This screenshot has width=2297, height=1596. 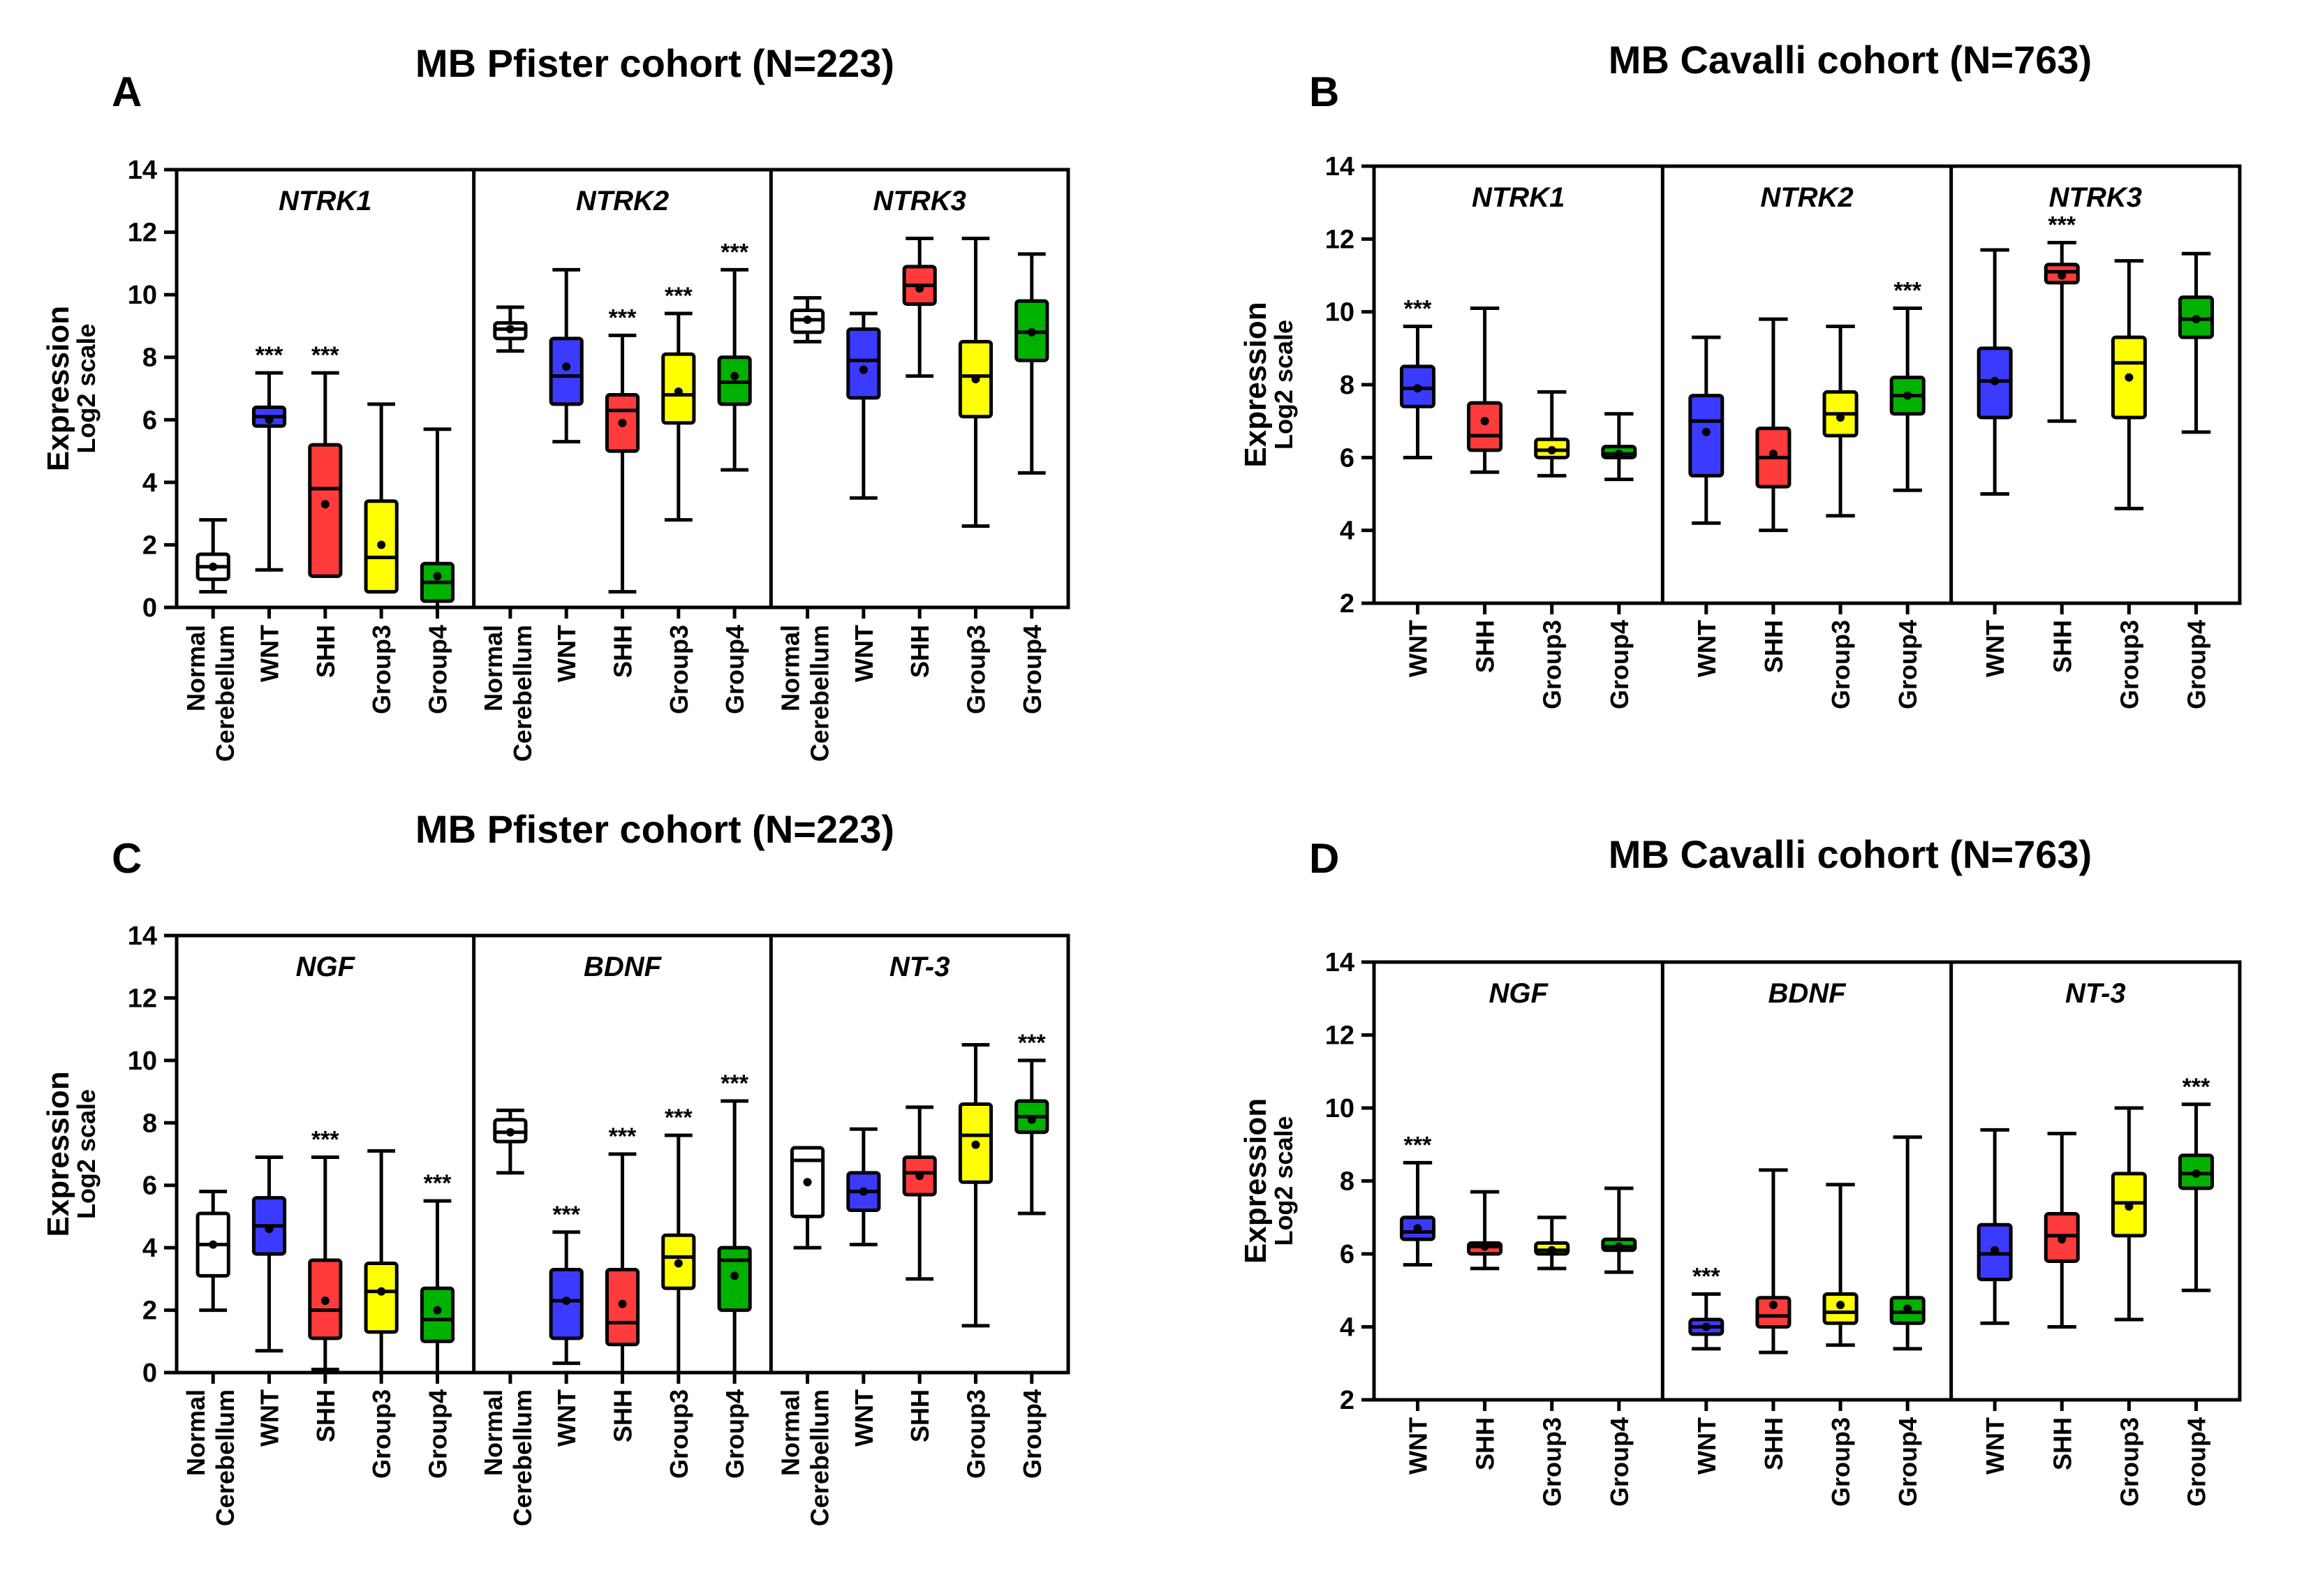 What do you see at coordinates (1347, 385) in the screenshot?
I see `y-tick-label: 8` at bounding box center [1347, 385].